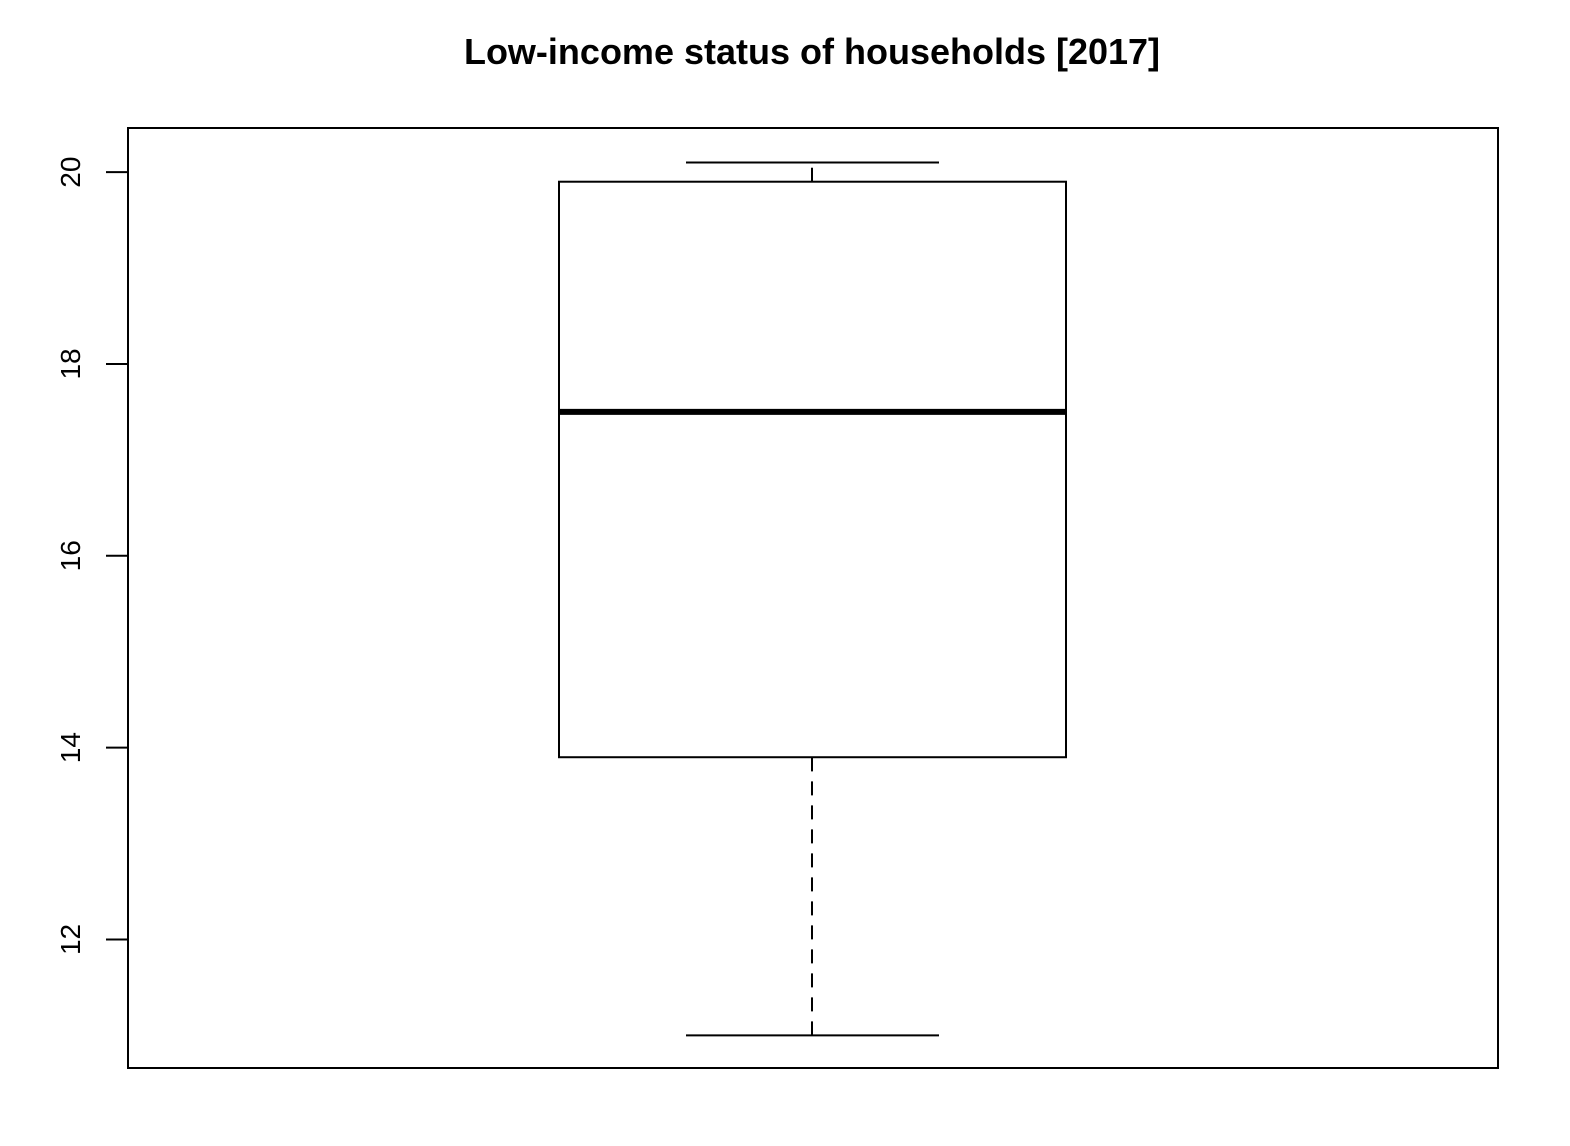 The width and height of the screenshot is (1570, 1146). What do you see at coordinates (70, 747) in the screenshot?
I see `y-tick-label-14: 14` at bounding box center [70, 747].